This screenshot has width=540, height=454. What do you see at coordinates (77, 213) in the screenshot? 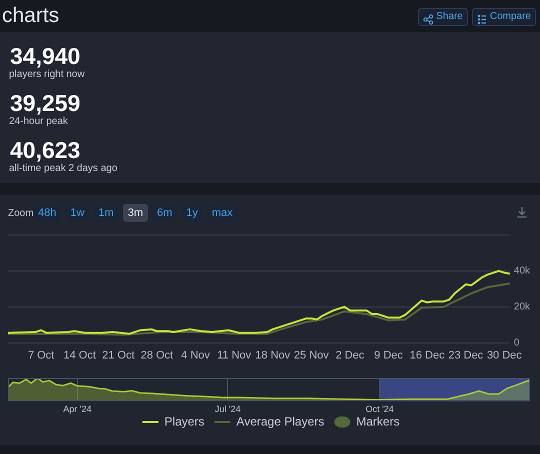
I see `range-button: 1w` at bounding box center [77, 213].